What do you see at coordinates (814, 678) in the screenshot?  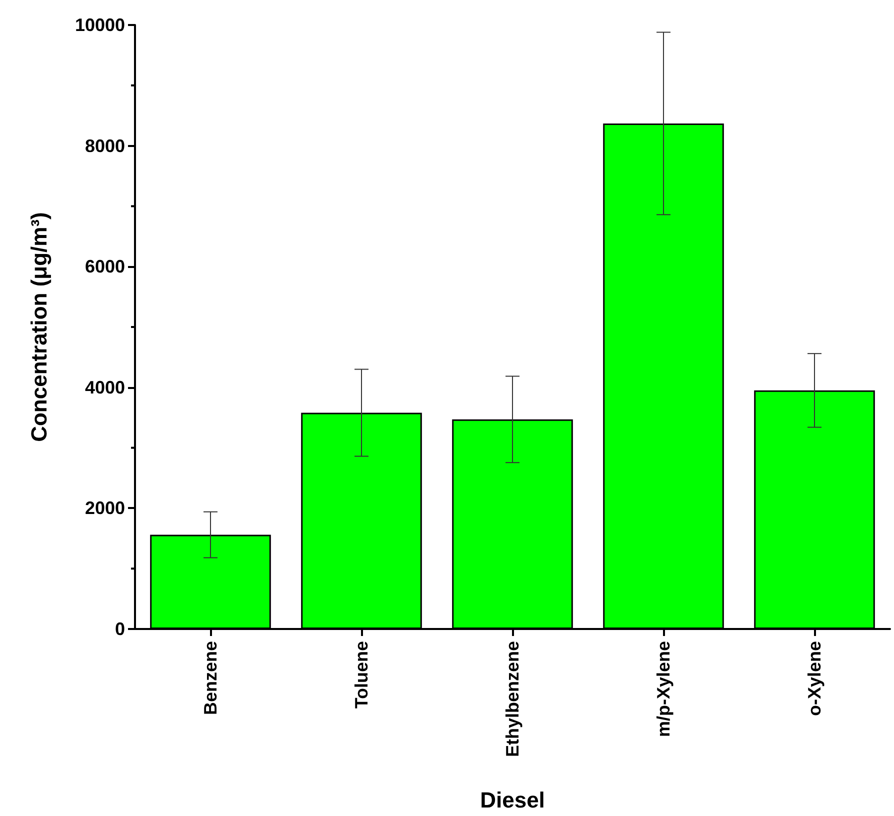 I see `x-tick-label: o-Xylene` at bounding box center [814, 678].